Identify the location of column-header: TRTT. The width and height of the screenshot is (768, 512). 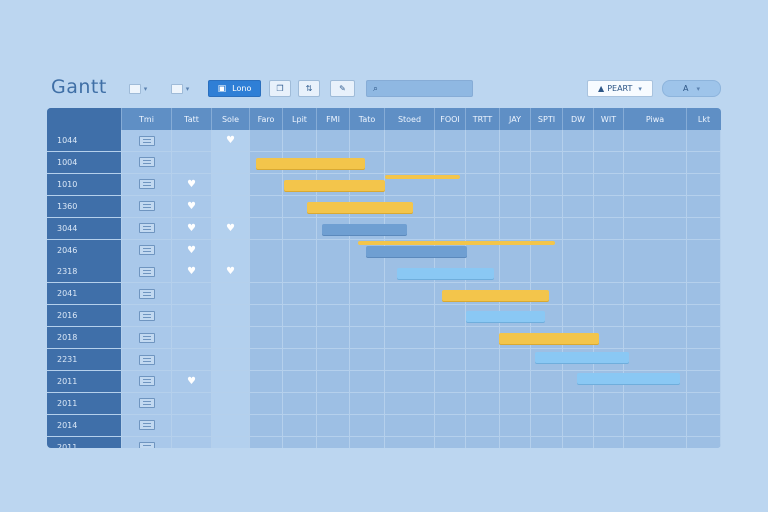
(483, 119).